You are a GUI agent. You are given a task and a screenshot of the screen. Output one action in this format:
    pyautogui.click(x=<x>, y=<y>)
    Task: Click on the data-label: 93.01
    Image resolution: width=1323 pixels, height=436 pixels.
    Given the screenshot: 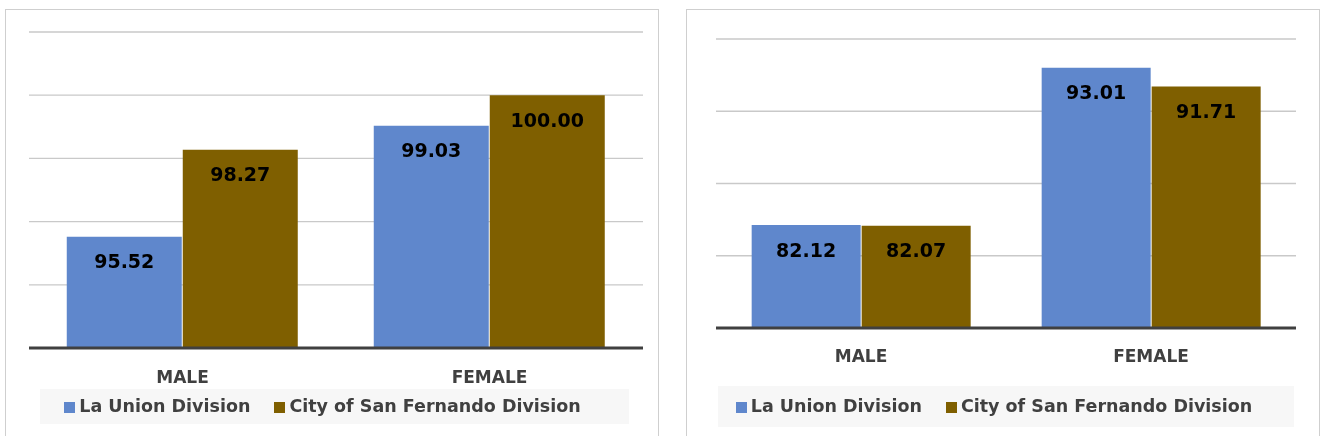 What is the action you would take?
    pyautogui.click(x=1096, y=92)
    